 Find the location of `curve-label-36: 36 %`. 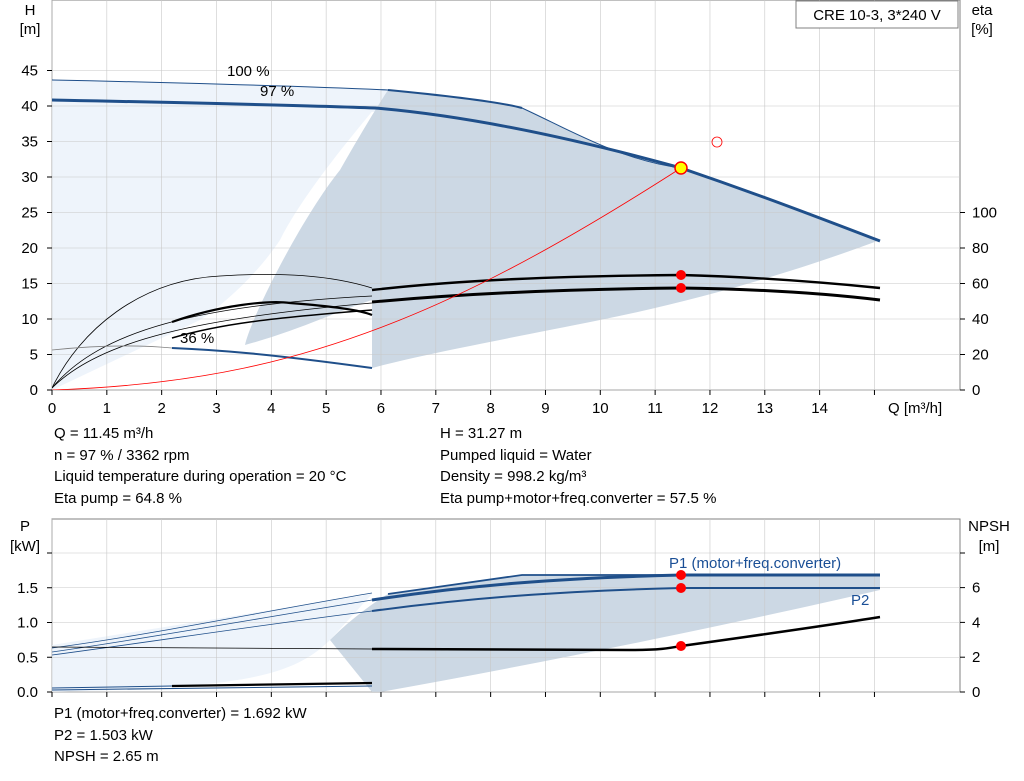

curve-label-36: 36 % is located at coordinates (197, 338).